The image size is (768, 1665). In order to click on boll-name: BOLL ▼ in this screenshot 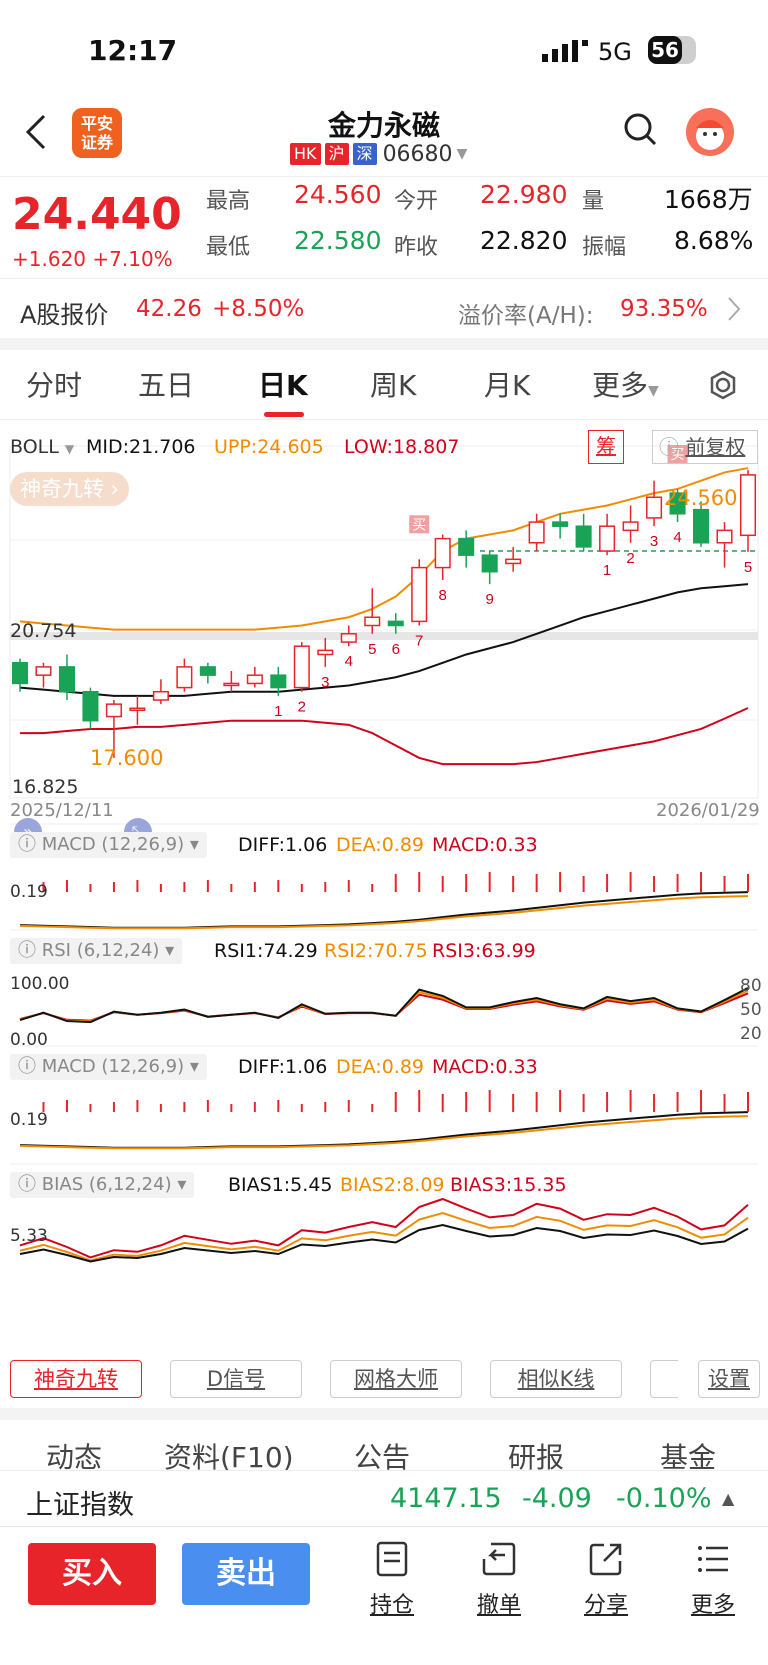, I will do `click(42, 447)`.